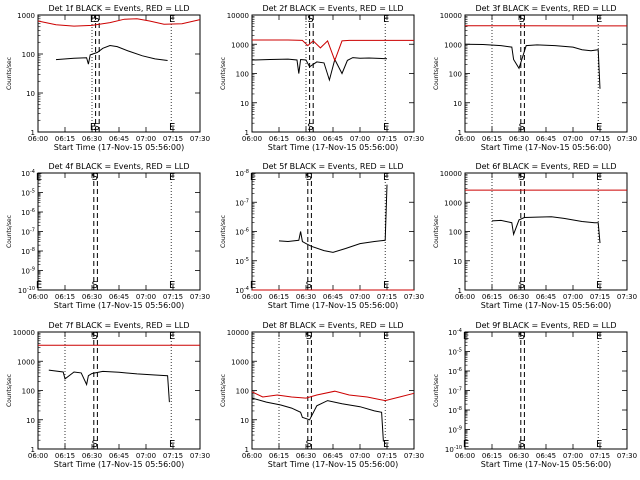 The width and height of the screenshot is (640, 480). I want to click on series-line-lld, so click(119, 22).